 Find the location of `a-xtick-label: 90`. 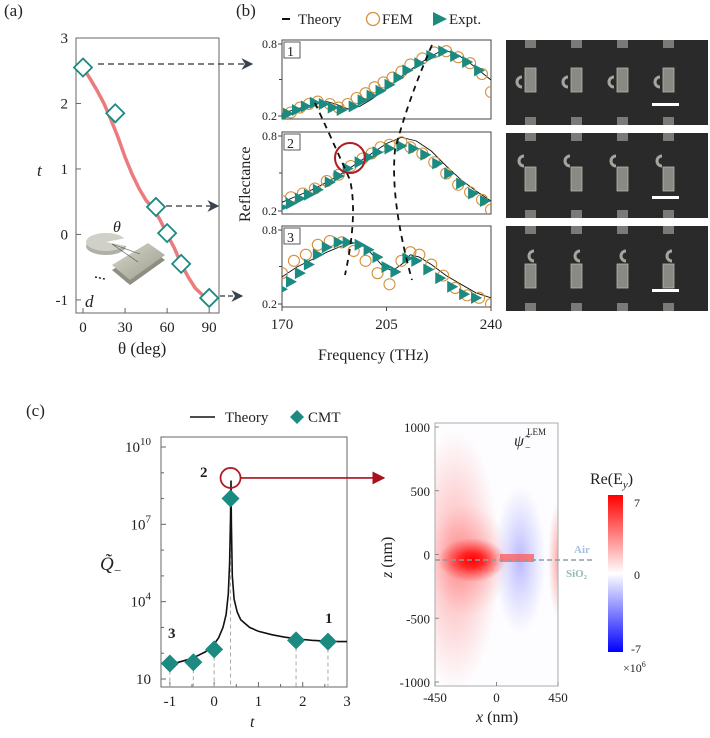

a-xtick-label: 90 is located at coordinates (209, 328).